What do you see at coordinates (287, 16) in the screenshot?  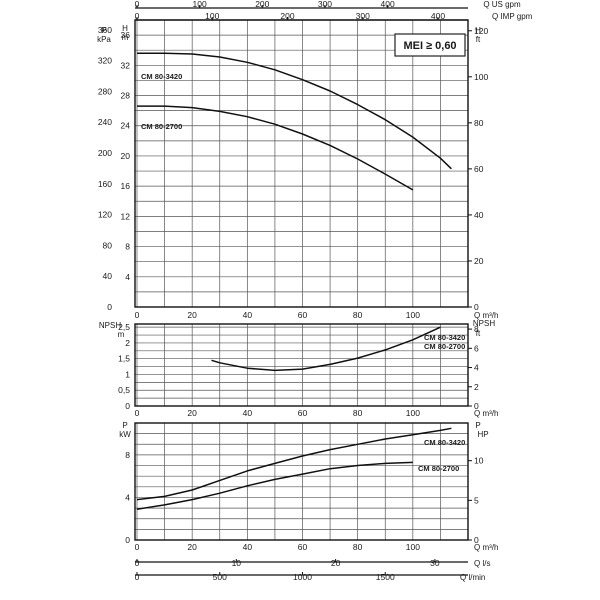 I see `tick-label-imp-gpm: 200` at bounding box center [287, 16].